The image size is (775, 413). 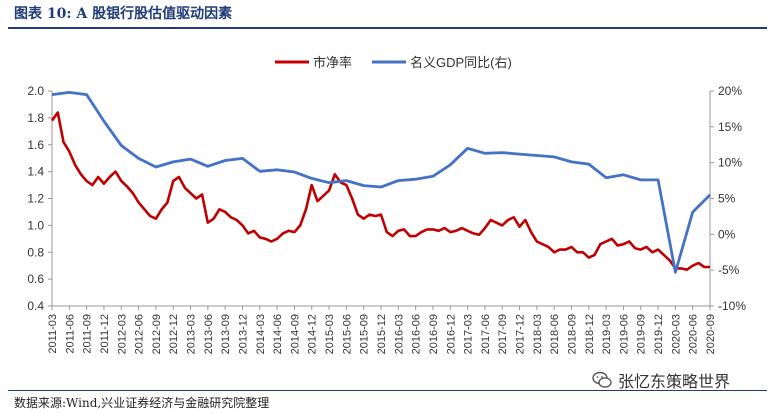 I want to click on x-tick-label: 2016-09, so click(x=434, y=334).